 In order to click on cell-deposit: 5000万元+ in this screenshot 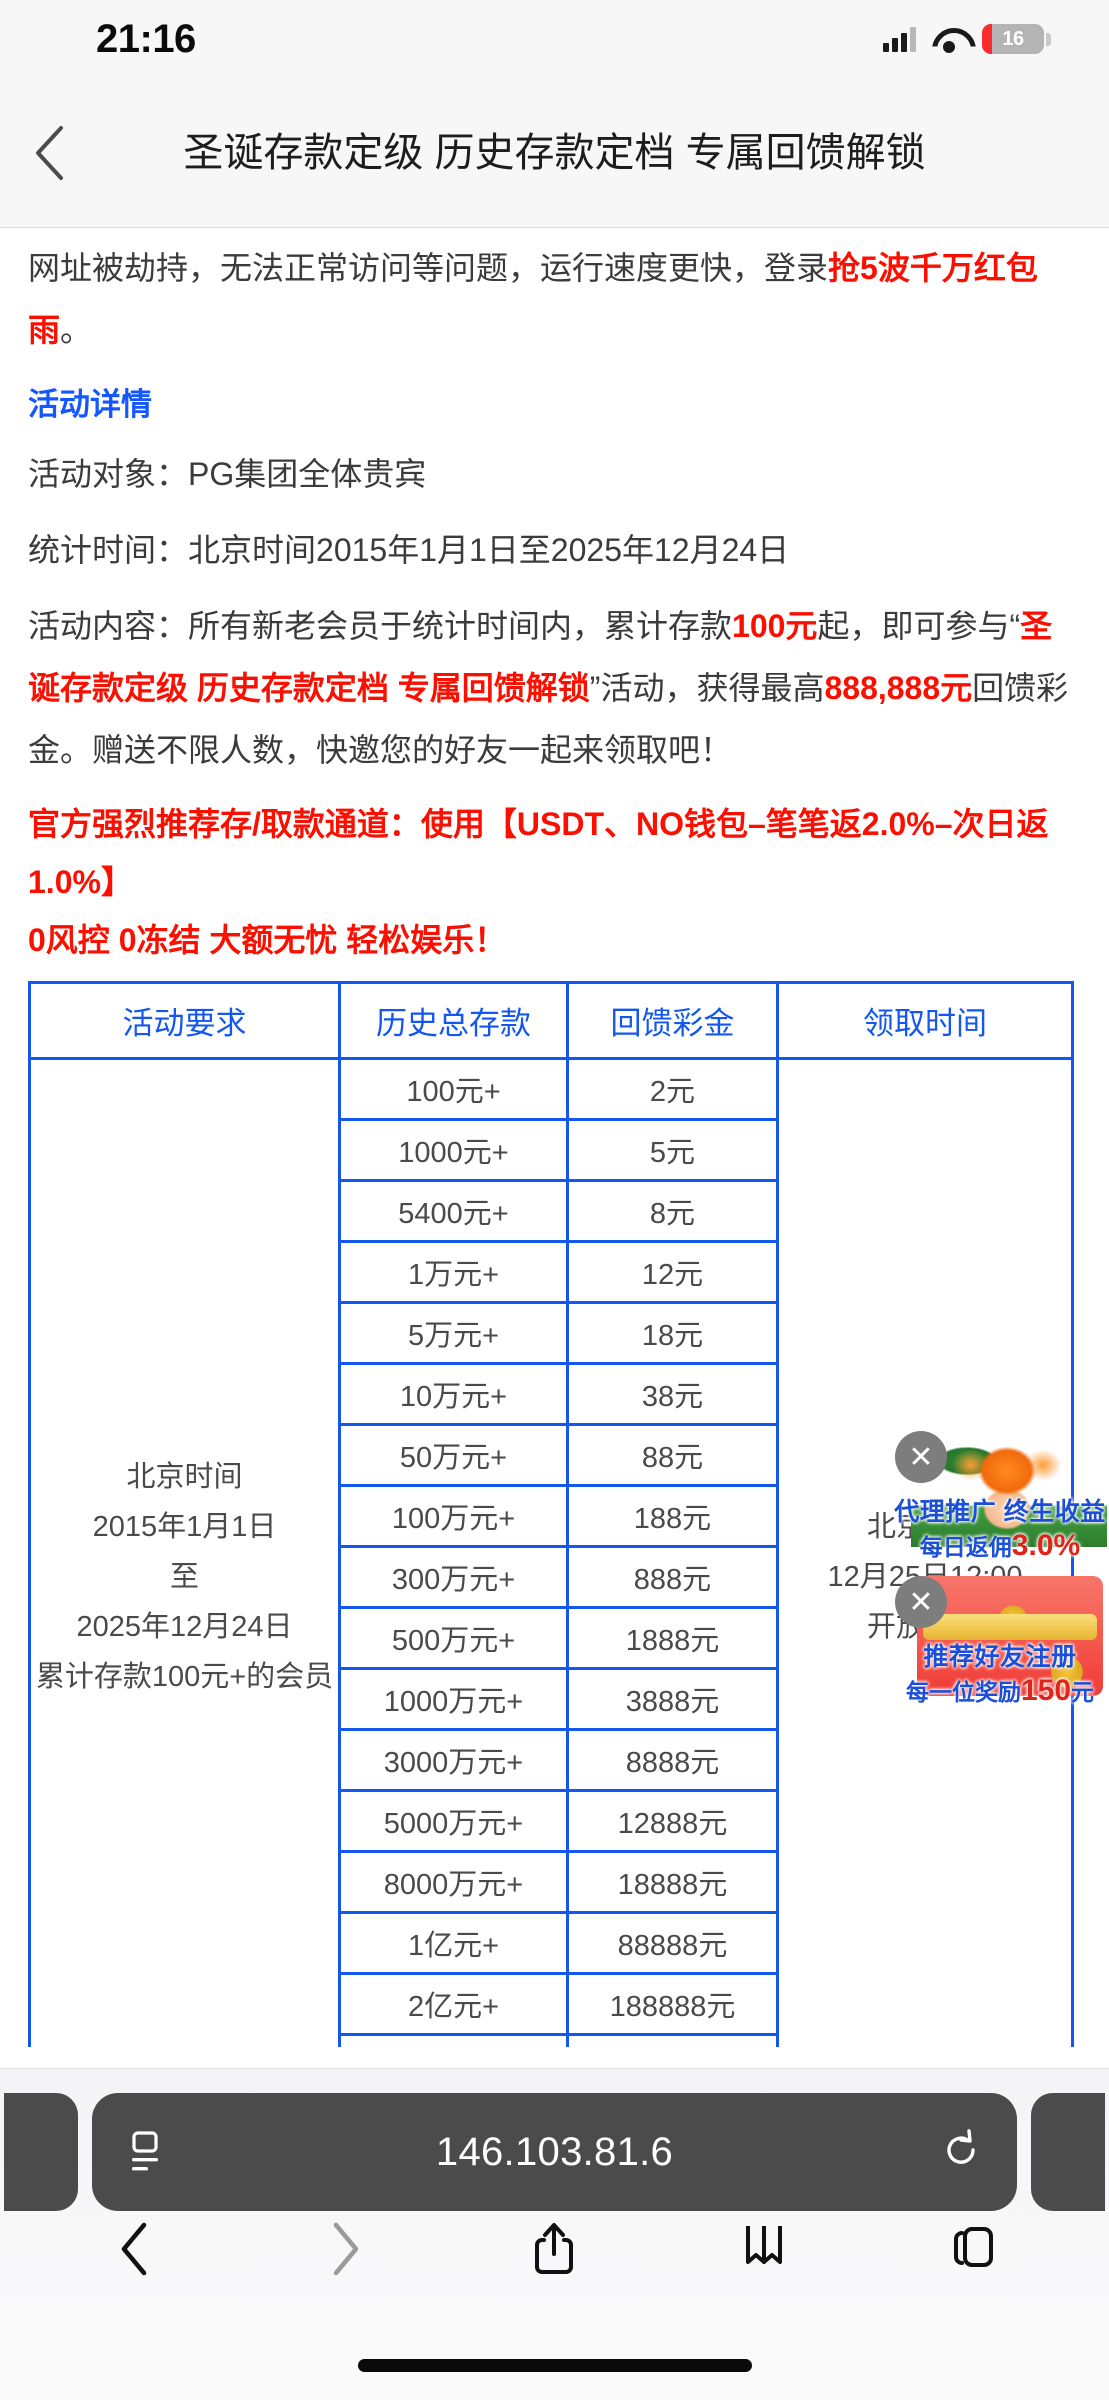, I will do `click(453, 1821)`.